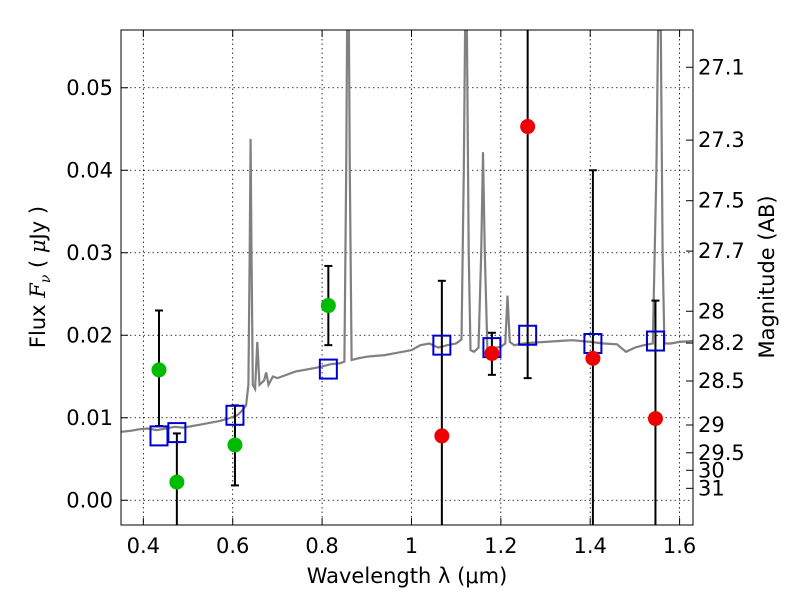 The height and width of the screenshot is (600, 800). Describe the element at coordinates (232, 546) in the screenshot. I see `x-tick-label: 0.6` at that location.